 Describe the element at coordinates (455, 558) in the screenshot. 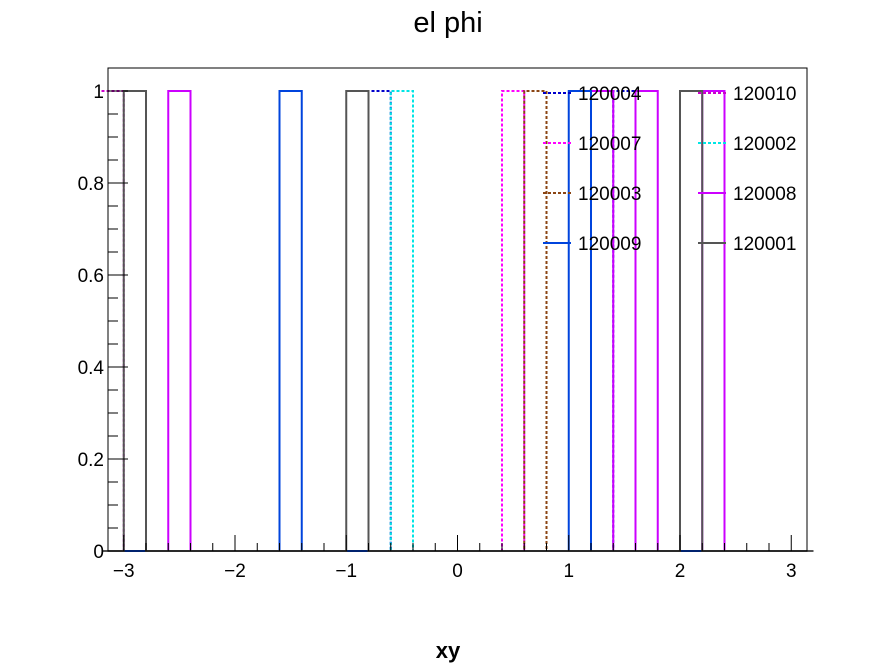

I see `x-axis: −3 −2 −1 0 1 2 3` at that location.